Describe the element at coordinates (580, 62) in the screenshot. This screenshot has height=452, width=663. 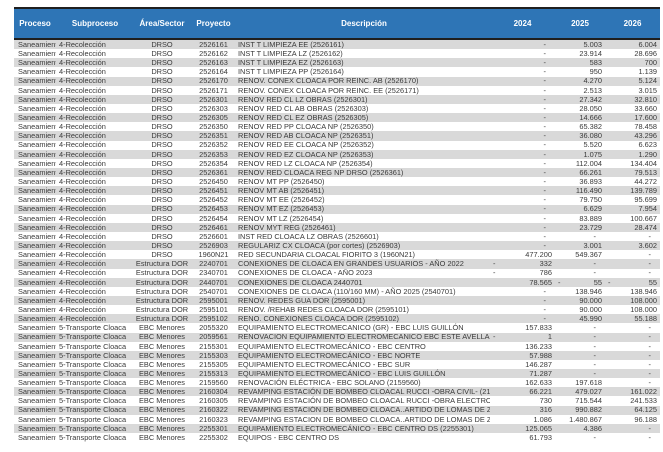
I see `cell-2025: 583` at that location.